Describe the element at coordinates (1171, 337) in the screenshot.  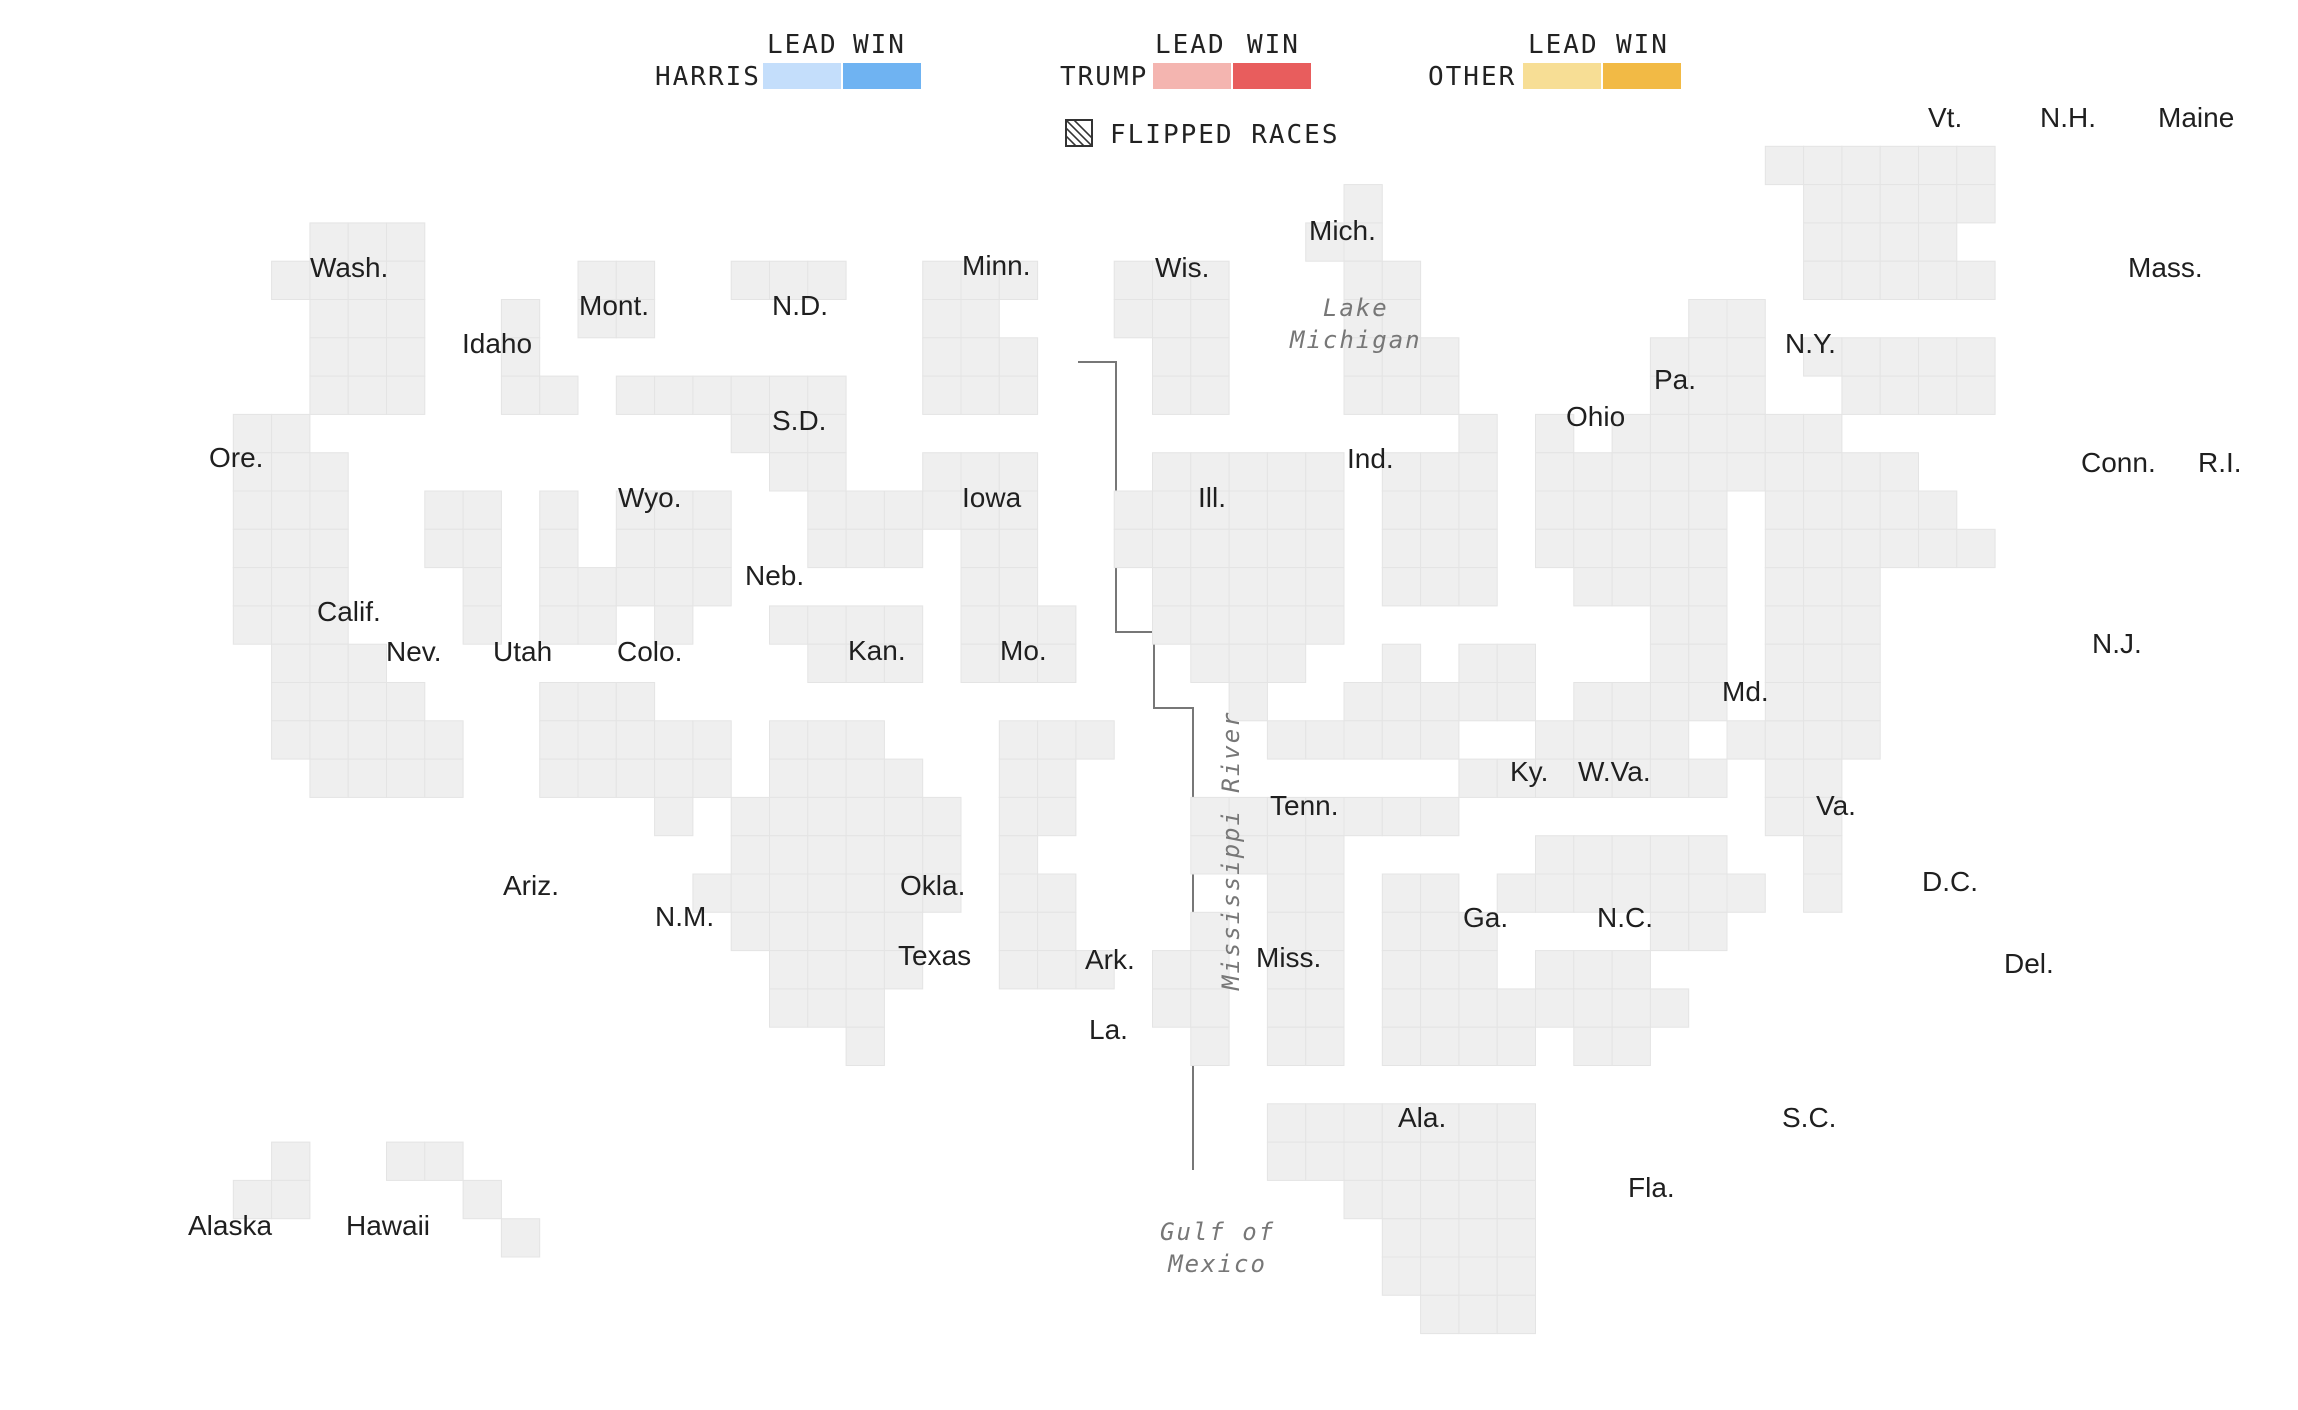
I see `state-wi` at that location.